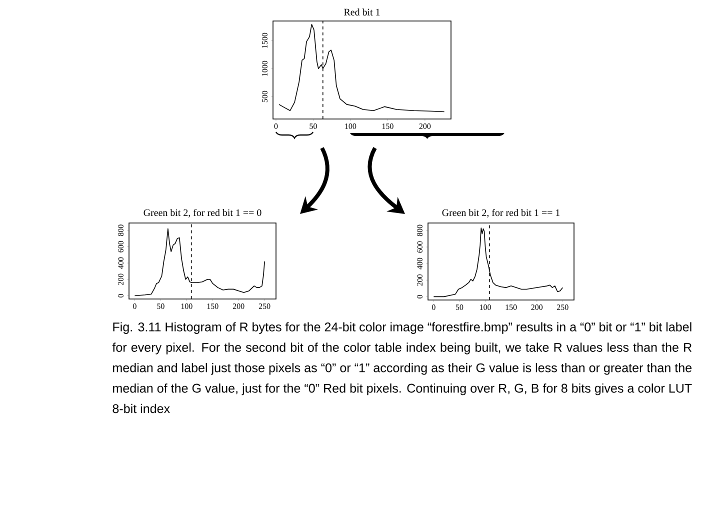  I want to click on line-series, so click(199, 262).